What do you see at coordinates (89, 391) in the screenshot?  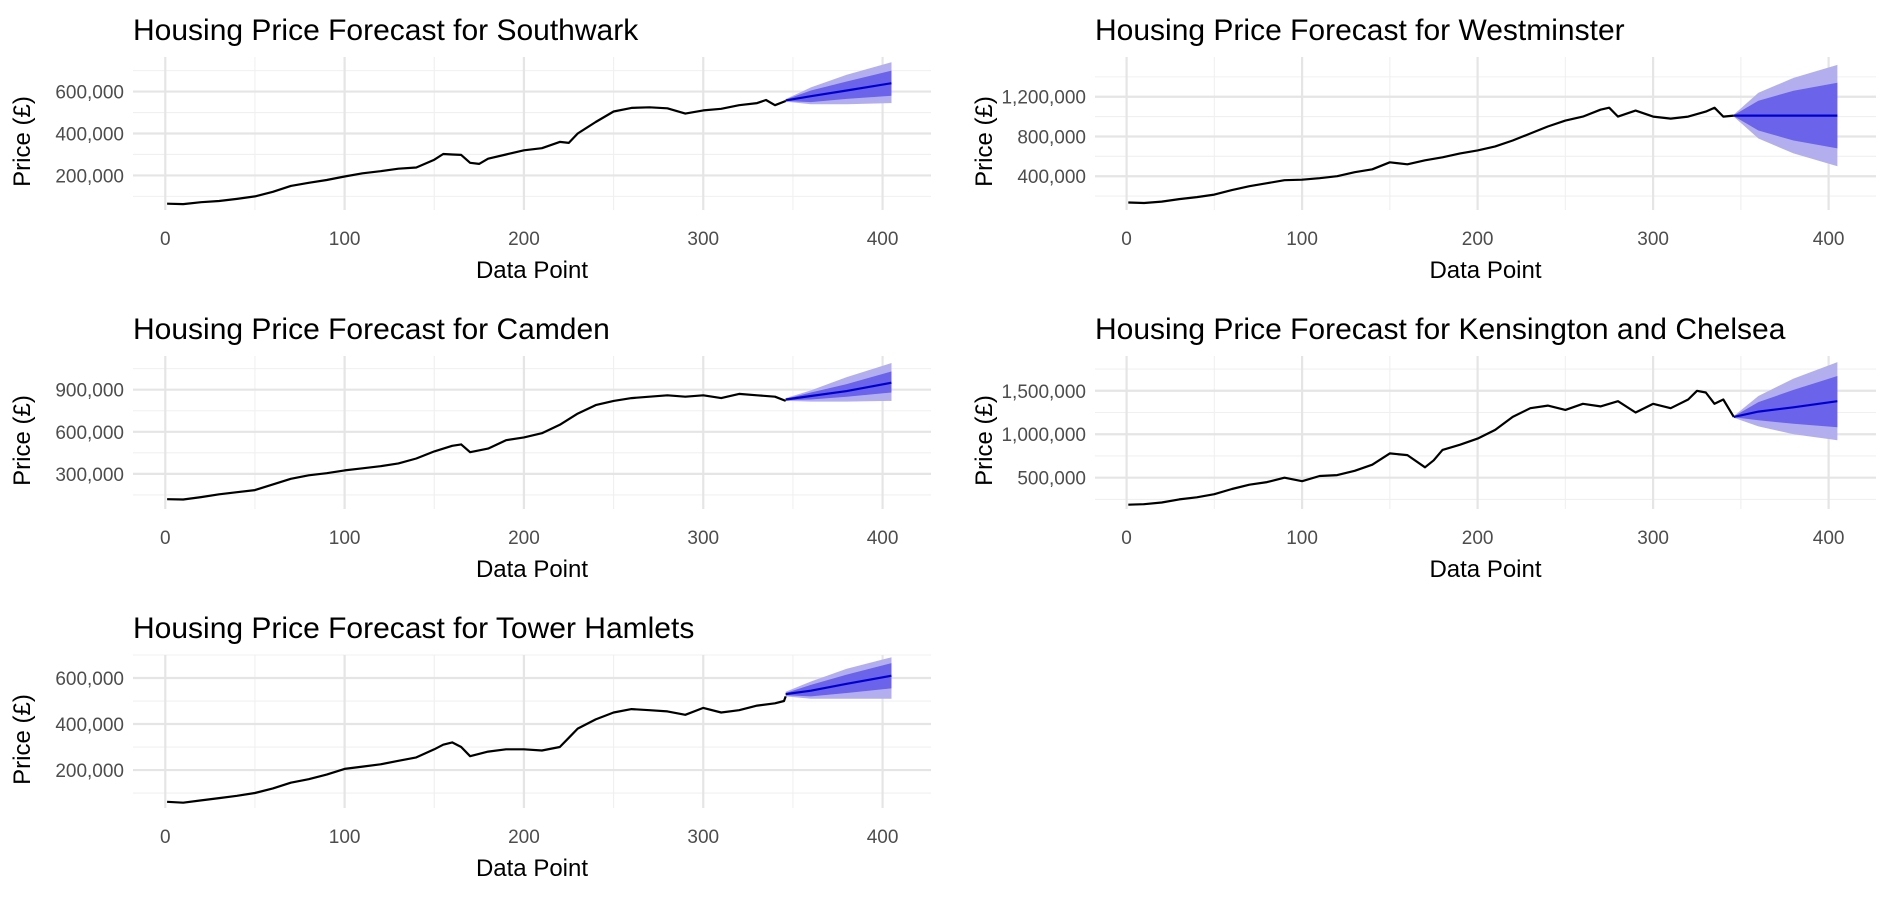 I see `y-tick-label: 900,000` at bounding box center [89, 391].